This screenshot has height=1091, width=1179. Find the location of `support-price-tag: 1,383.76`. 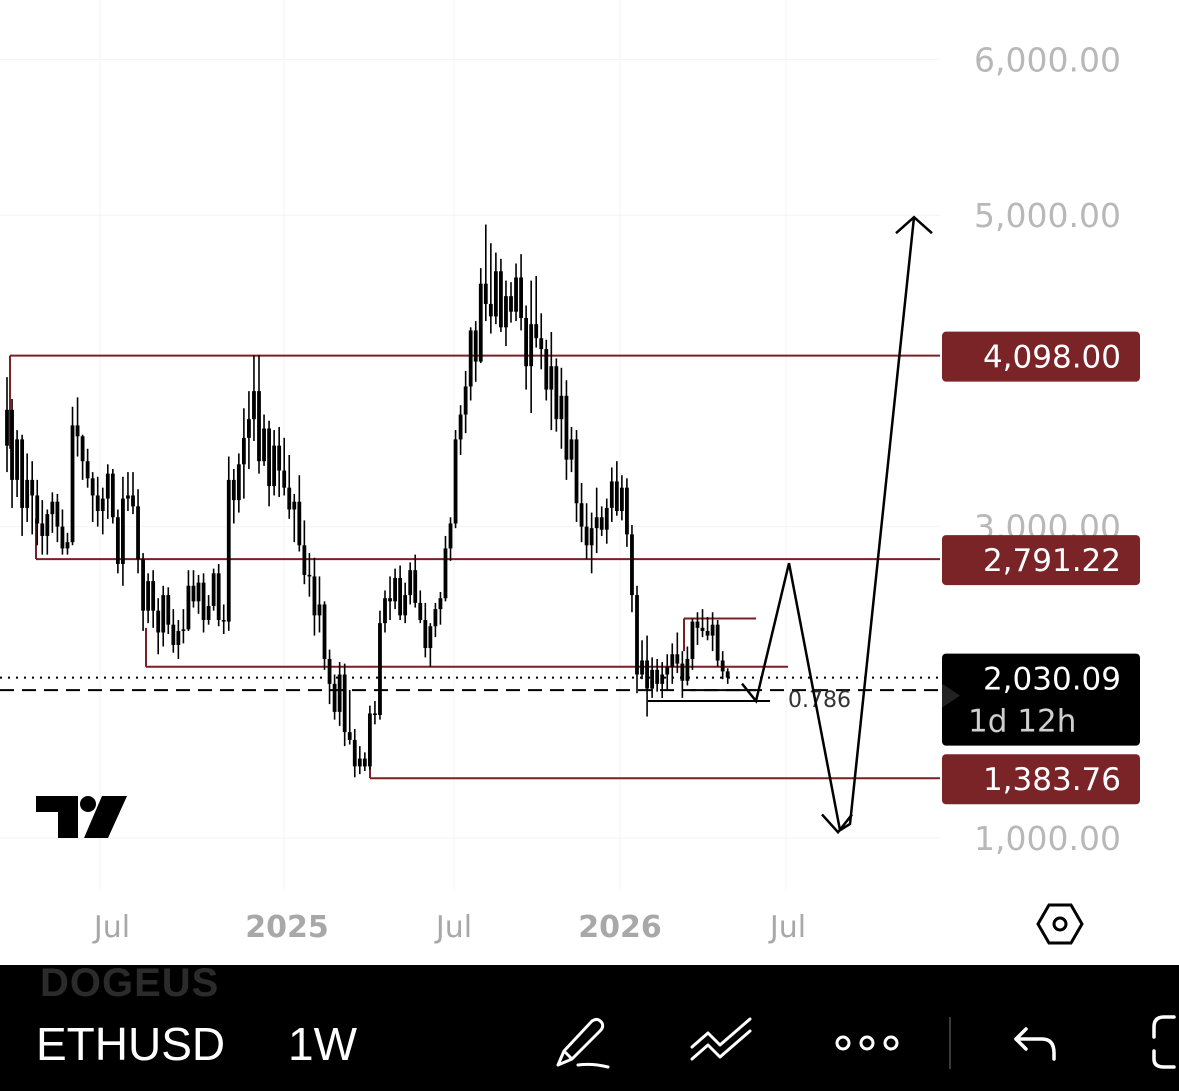

support-price-tag: 1,383.76 is located at coordinates (1041, 779).